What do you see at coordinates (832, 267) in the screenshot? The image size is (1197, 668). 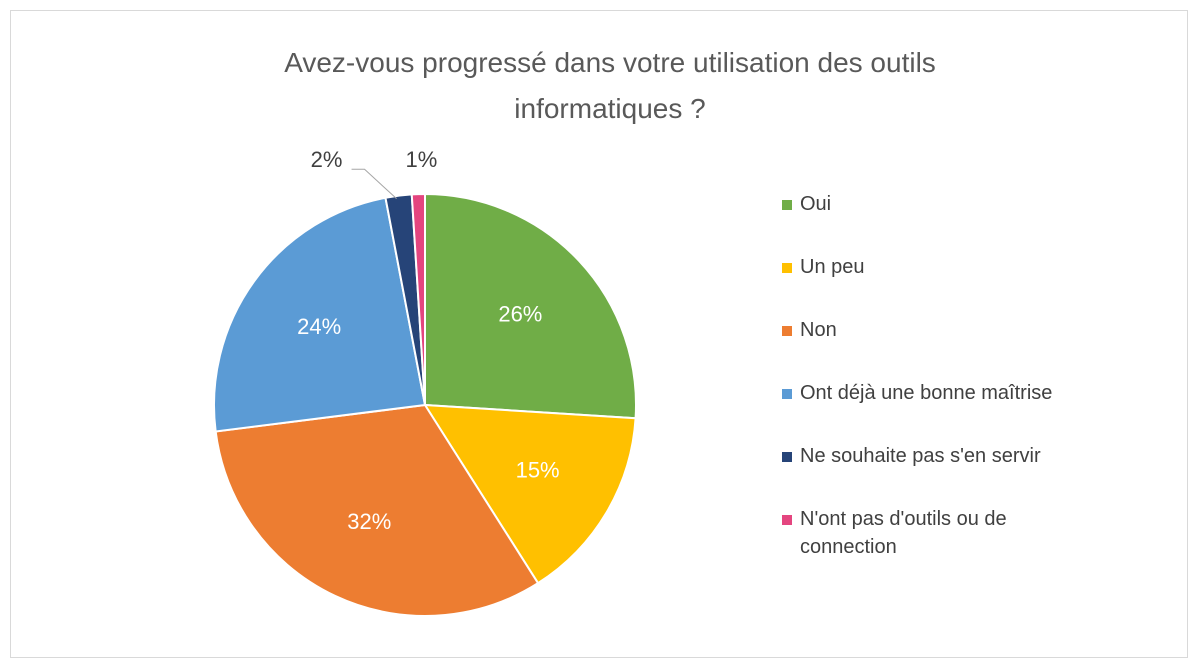 I see `legend-label: Un peu` at bounding box center [832, 267].